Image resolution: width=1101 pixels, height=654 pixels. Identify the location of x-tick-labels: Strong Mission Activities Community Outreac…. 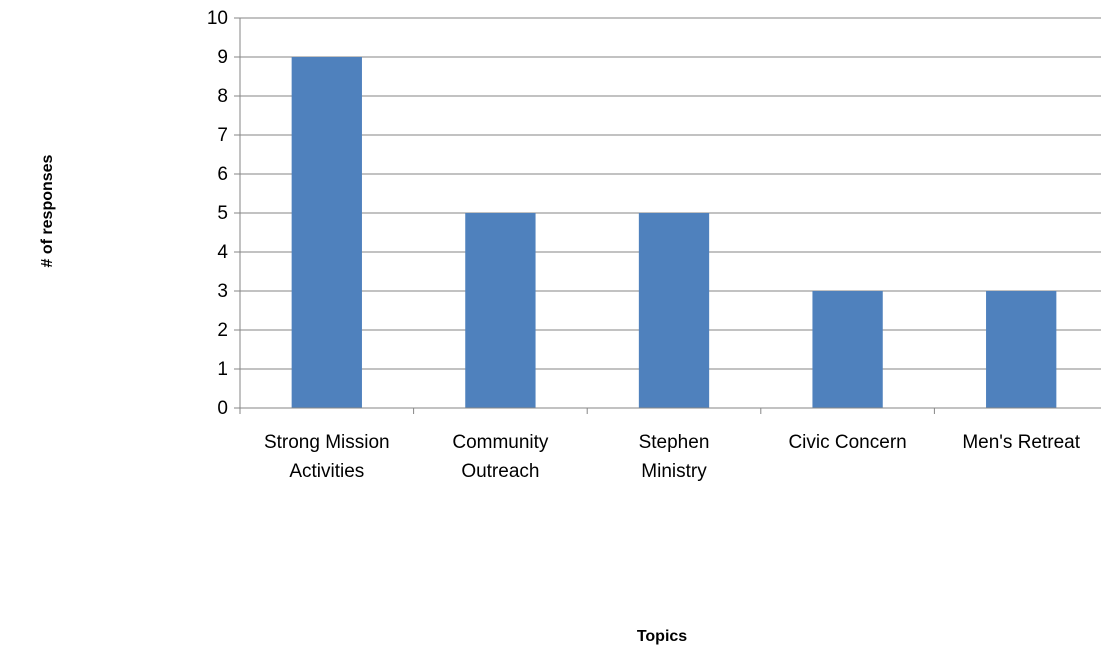
(672, 457).